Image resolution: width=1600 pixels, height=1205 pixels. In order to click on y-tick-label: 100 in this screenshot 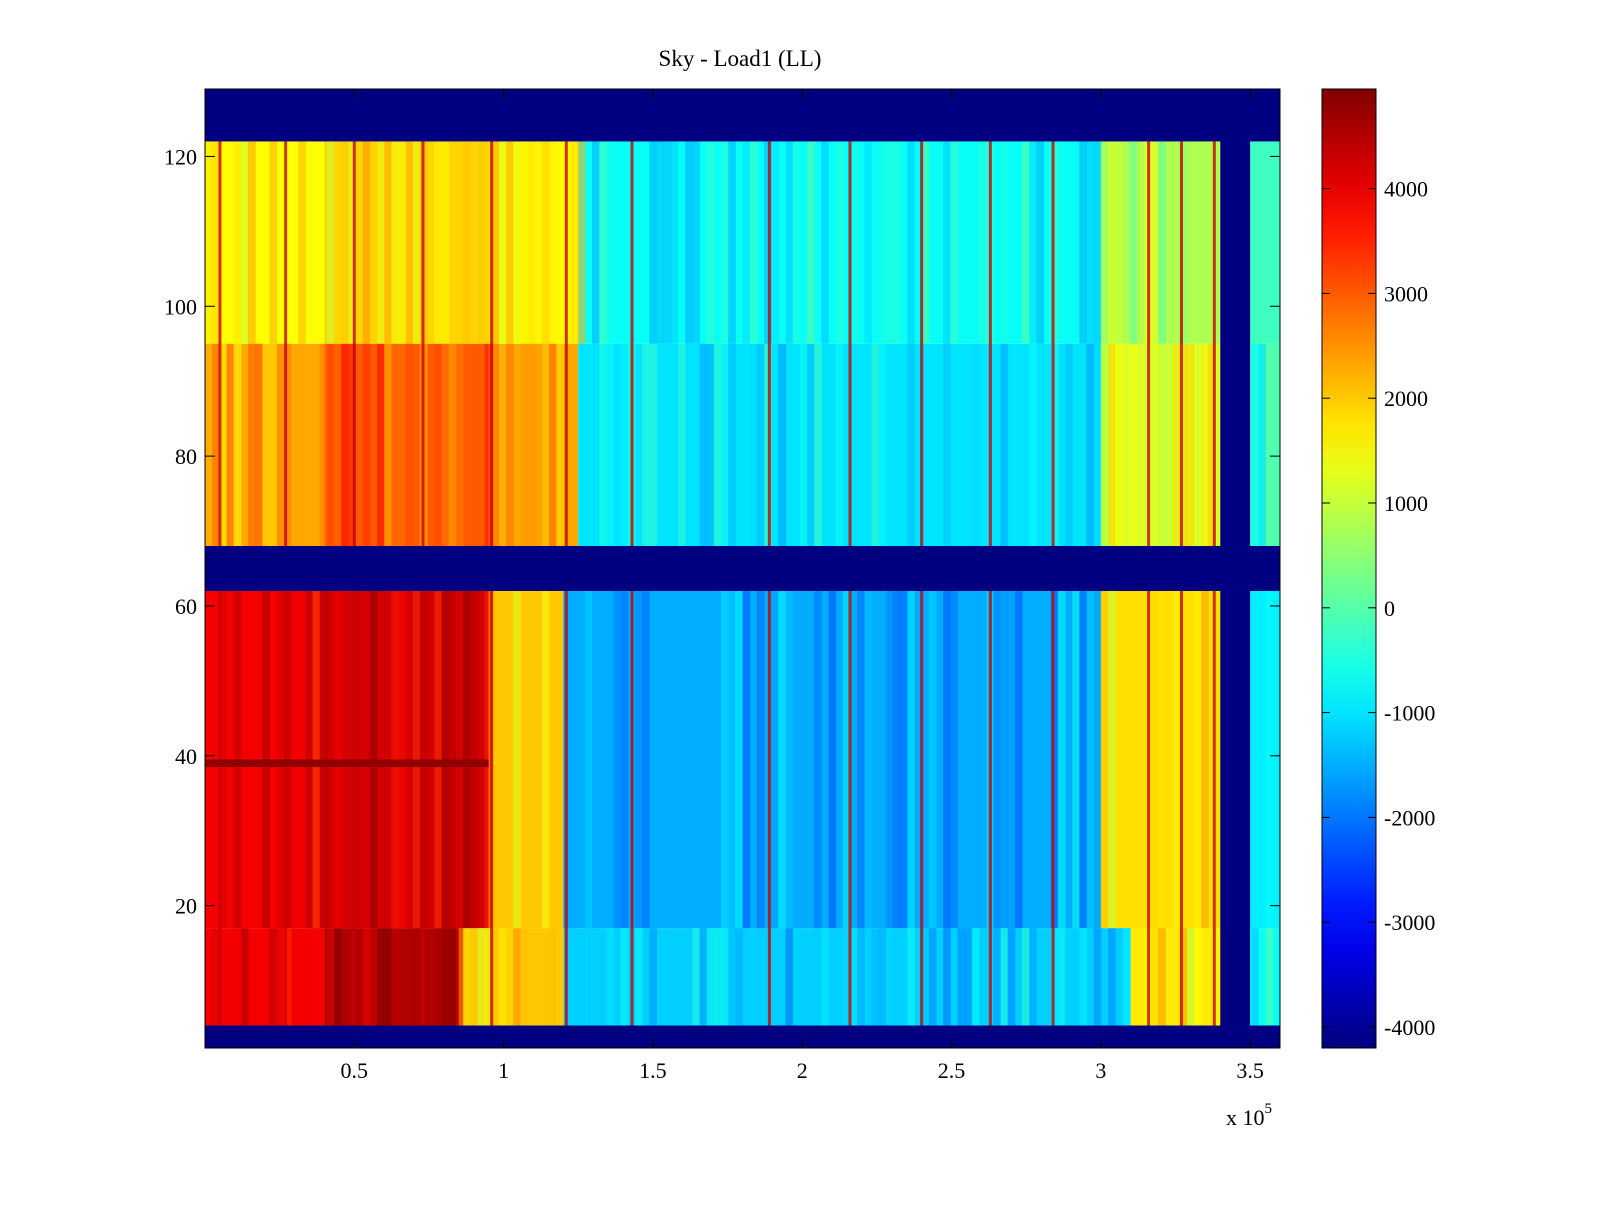, I will do `click(180, 306)`.